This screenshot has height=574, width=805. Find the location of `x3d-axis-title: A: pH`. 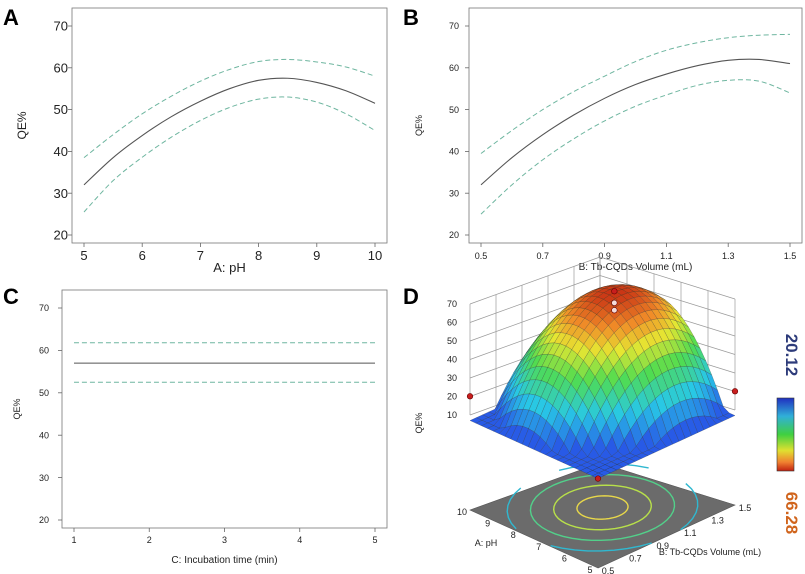

x3d-axis-title: A: pH is located at coordinates (486, 543).